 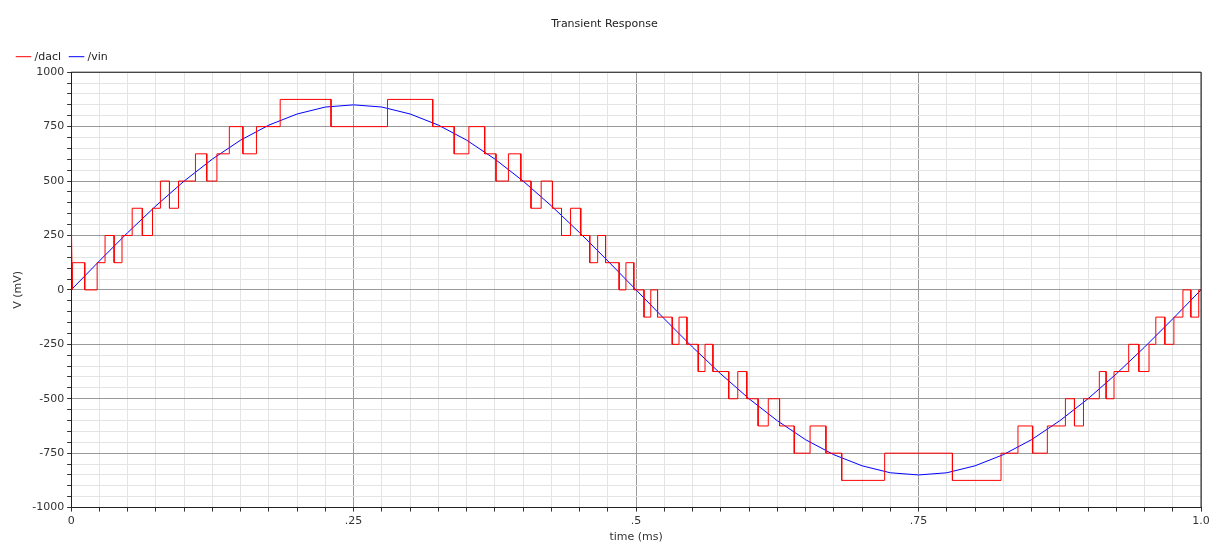 What do you see at coordinates (71, 521) in the screenshot?
I see `x-tick-label: 0` at bounding box center [71, 521].